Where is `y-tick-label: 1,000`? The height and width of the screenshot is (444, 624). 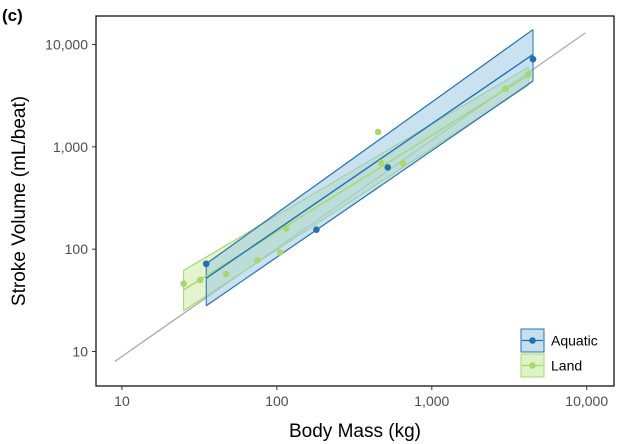 y-tick-label: 1,000 is located at coordinates (70, 147).